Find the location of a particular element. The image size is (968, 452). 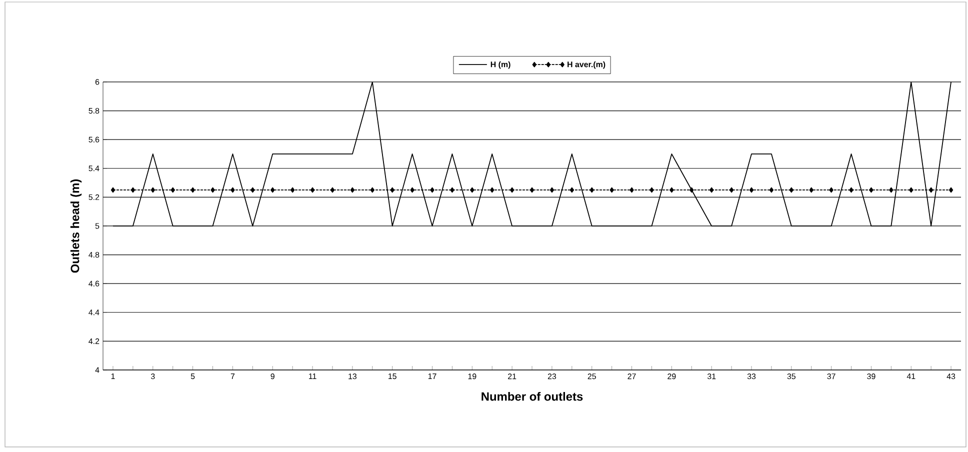

y-axis-title: Outlets head (m) is located at coordinates (76, 226).